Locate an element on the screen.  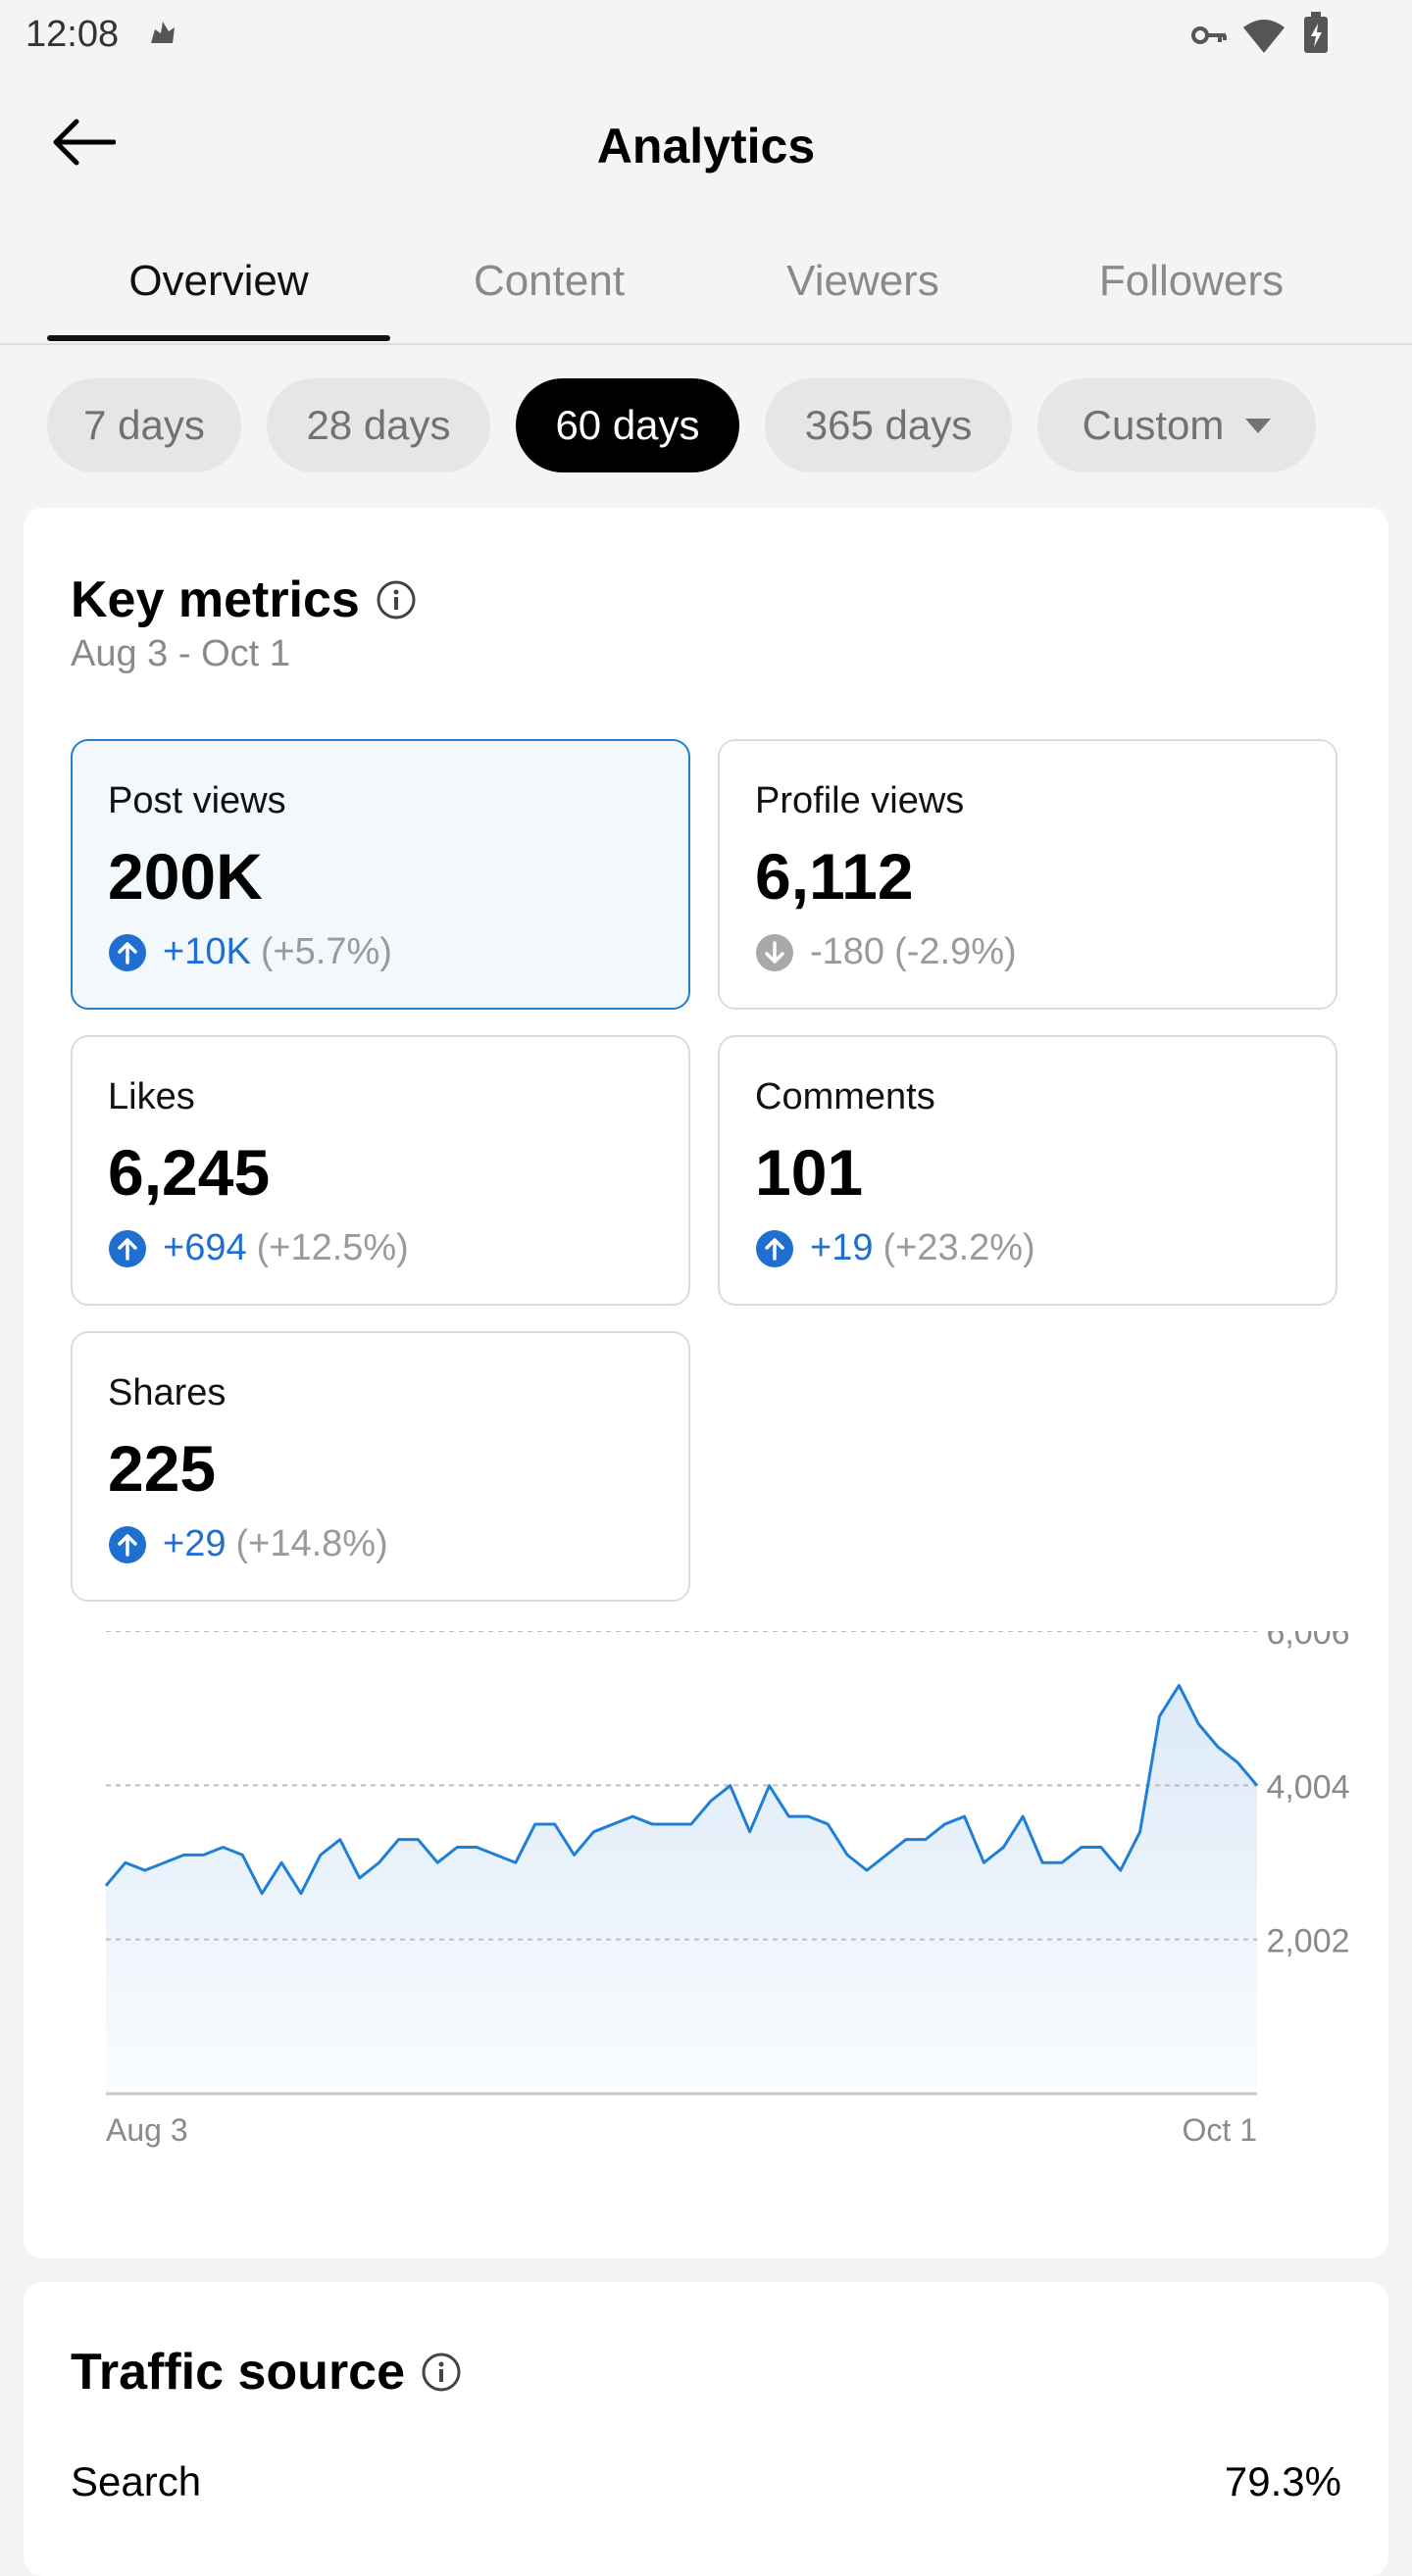
area-fill is located at coordinates (681, 1889).